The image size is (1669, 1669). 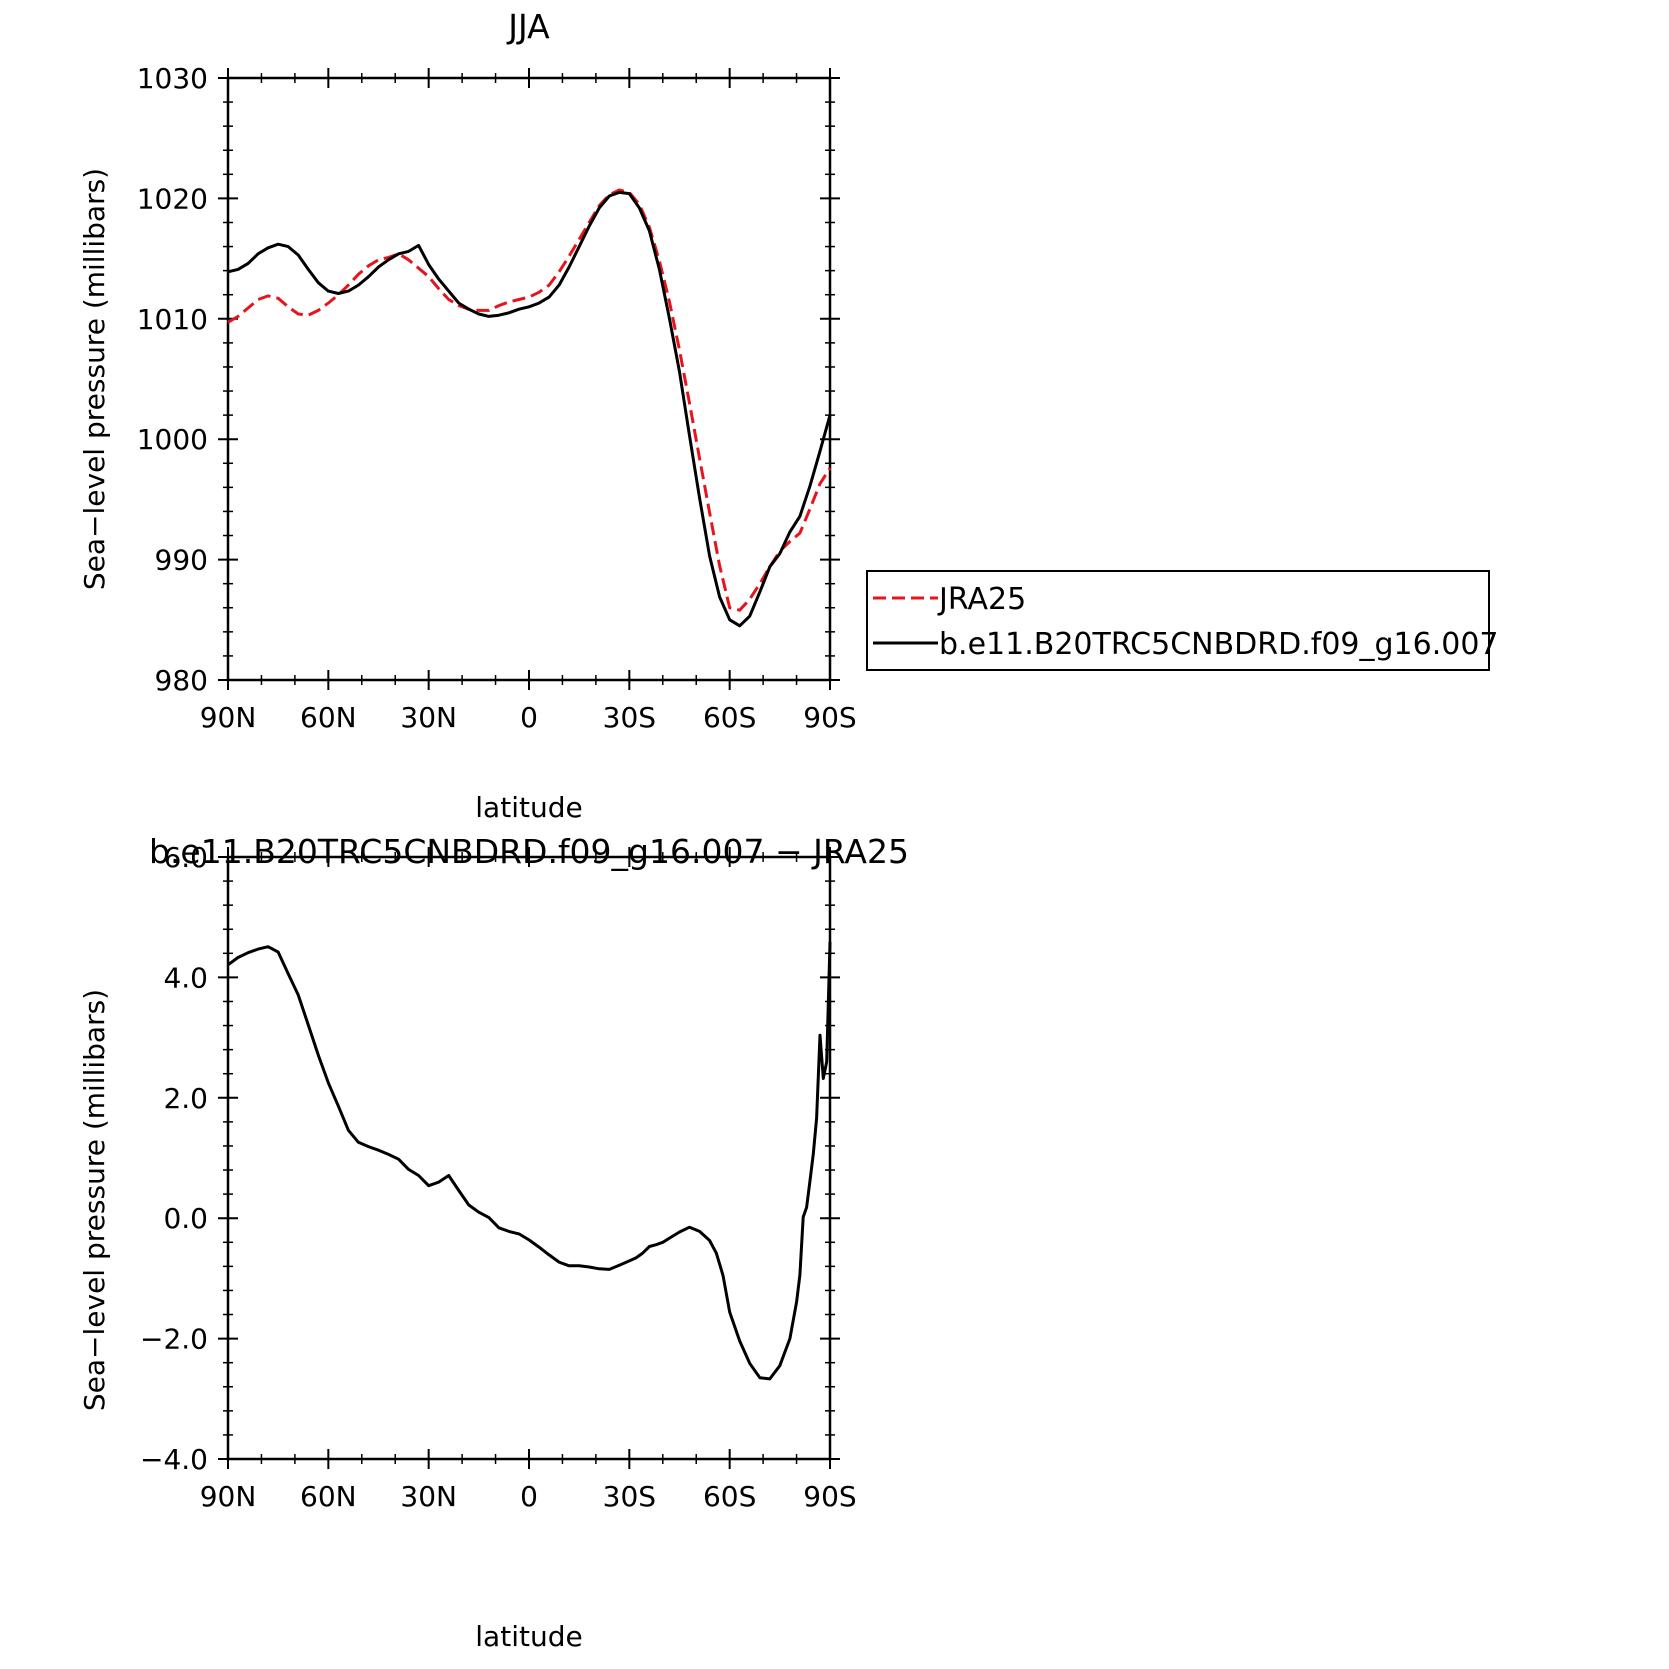 I want to click on y-tick-label: 4.0, so click(x=185, y=977).